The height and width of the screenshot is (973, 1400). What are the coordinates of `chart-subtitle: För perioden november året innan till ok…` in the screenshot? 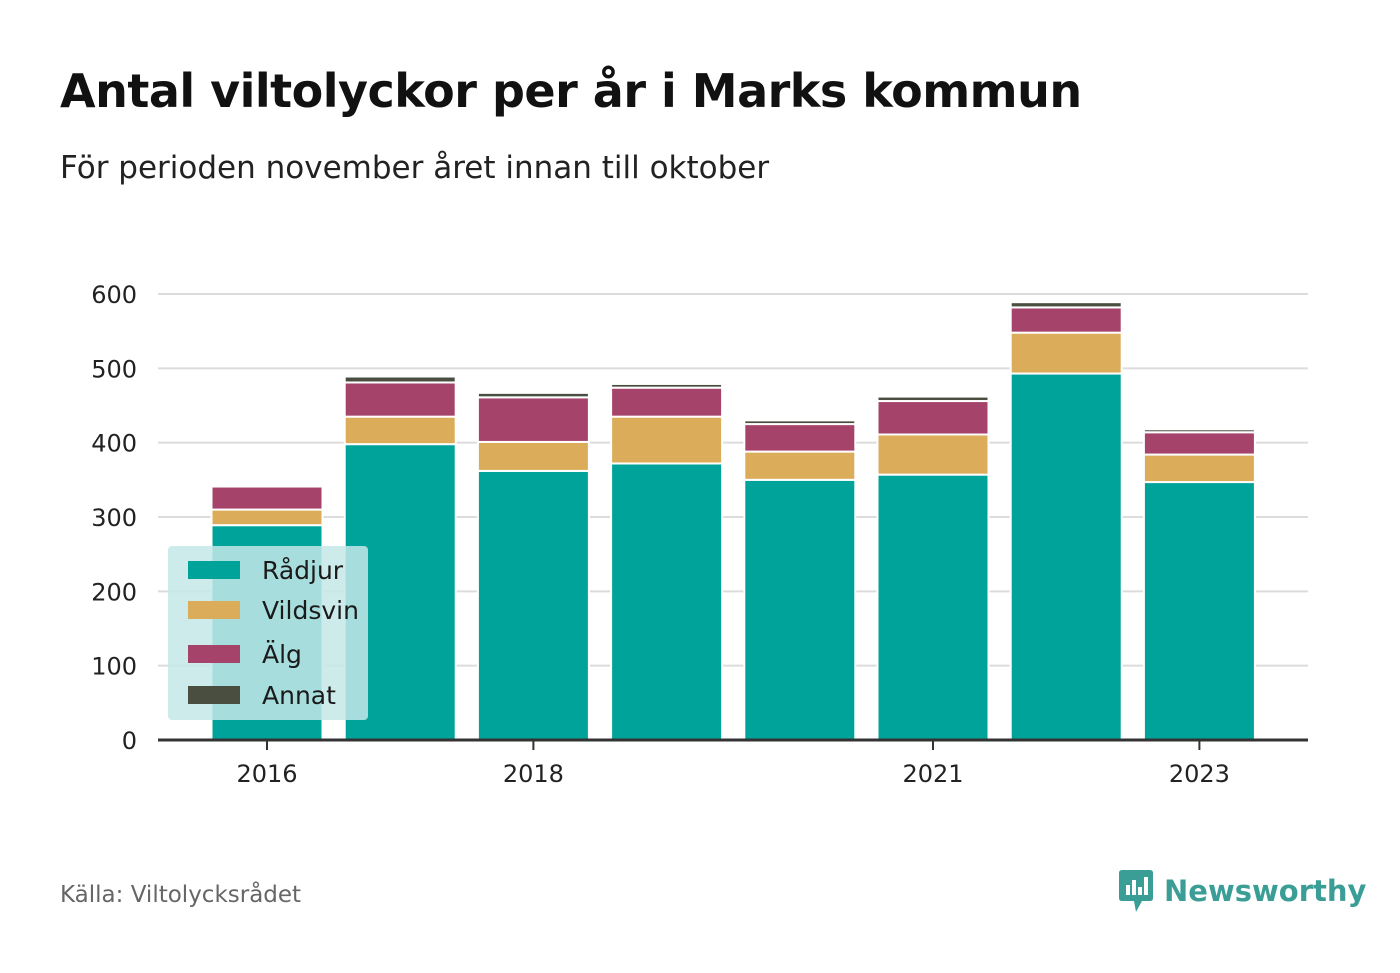 It's located at (415, 168).